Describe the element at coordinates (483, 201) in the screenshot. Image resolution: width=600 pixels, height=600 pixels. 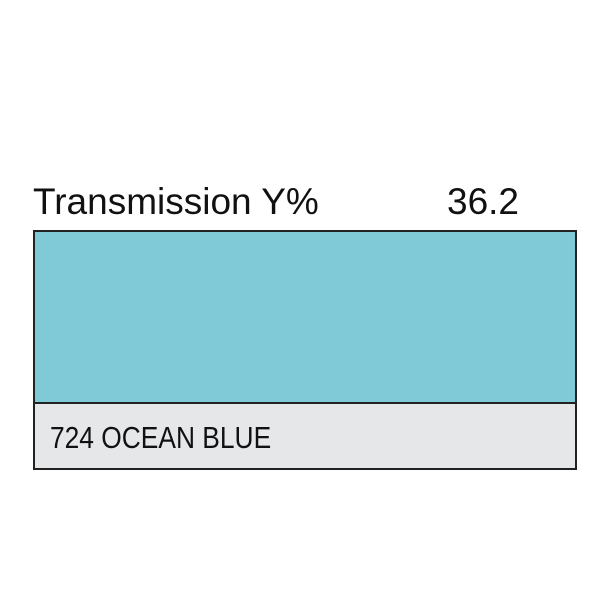
I see `transmission-value: 36.2` at that location.